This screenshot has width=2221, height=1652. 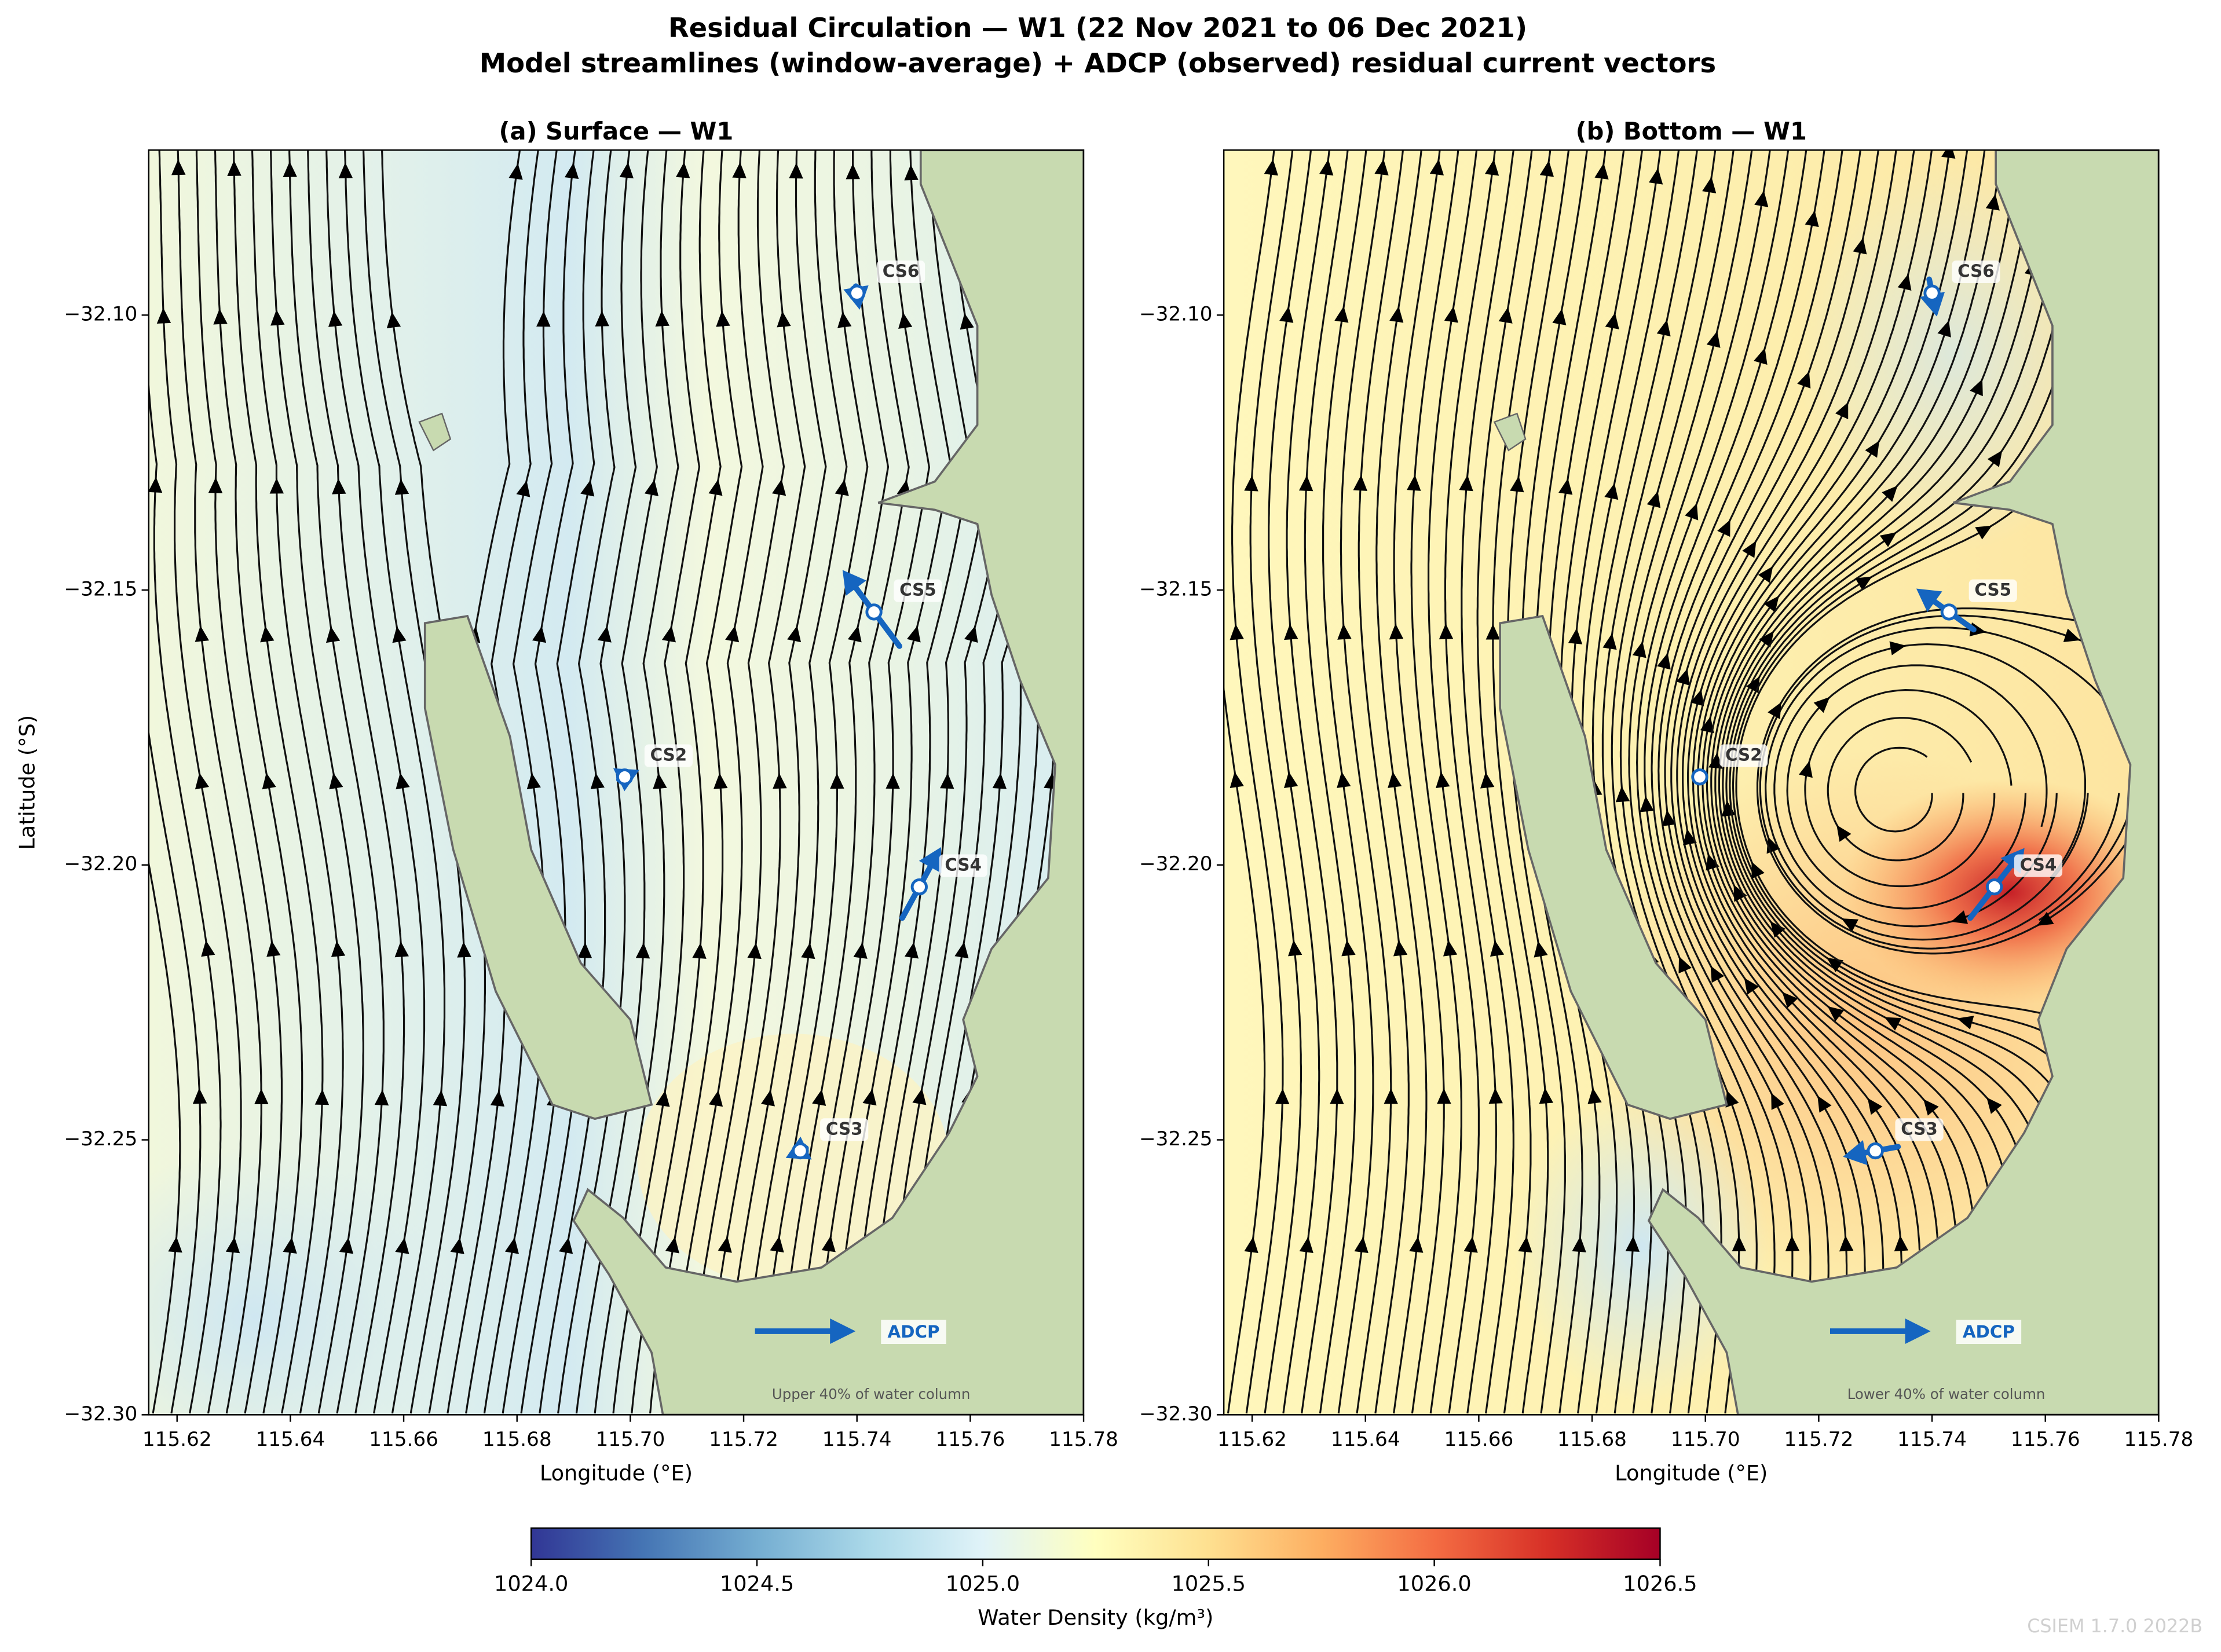 I want to click on station-label: CS6, so click(x=901, y=271).